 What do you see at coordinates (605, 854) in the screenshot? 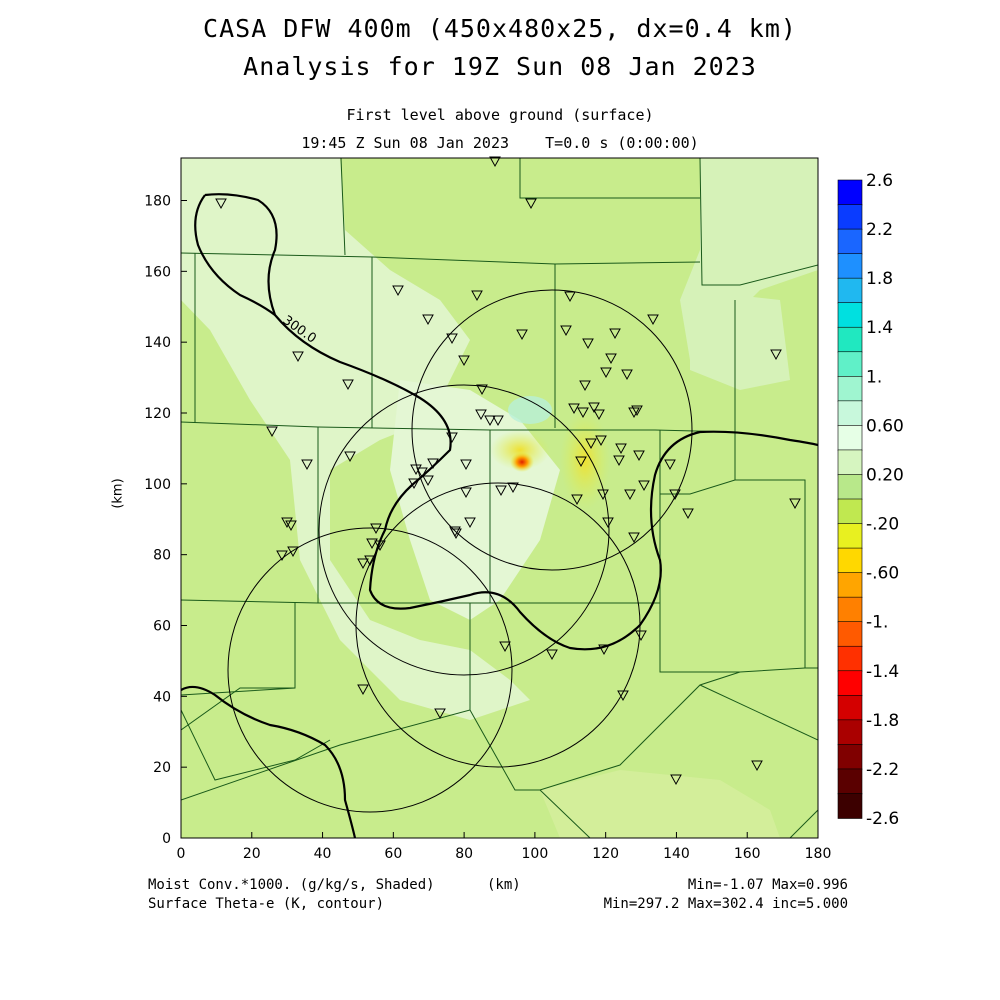
I see `x-tick-label: 120` at bounding box center [605, 854].